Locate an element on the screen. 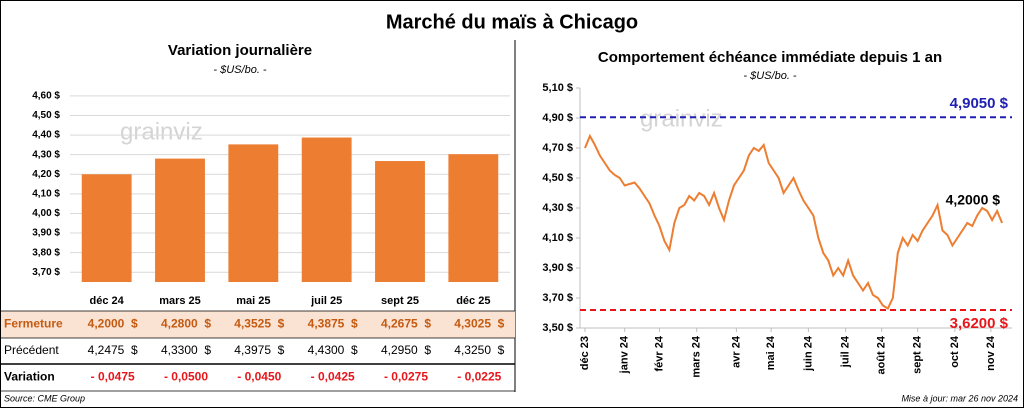 Image resolution: width=1024 pixels, height=408 pixels. table-cell: - 0,0275 is located at coordinates (406, 377).